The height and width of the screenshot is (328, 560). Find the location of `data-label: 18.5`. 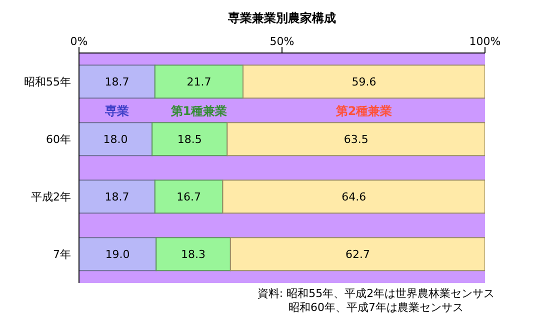

data-label: 18.5 is located at coordinates (189, 139).